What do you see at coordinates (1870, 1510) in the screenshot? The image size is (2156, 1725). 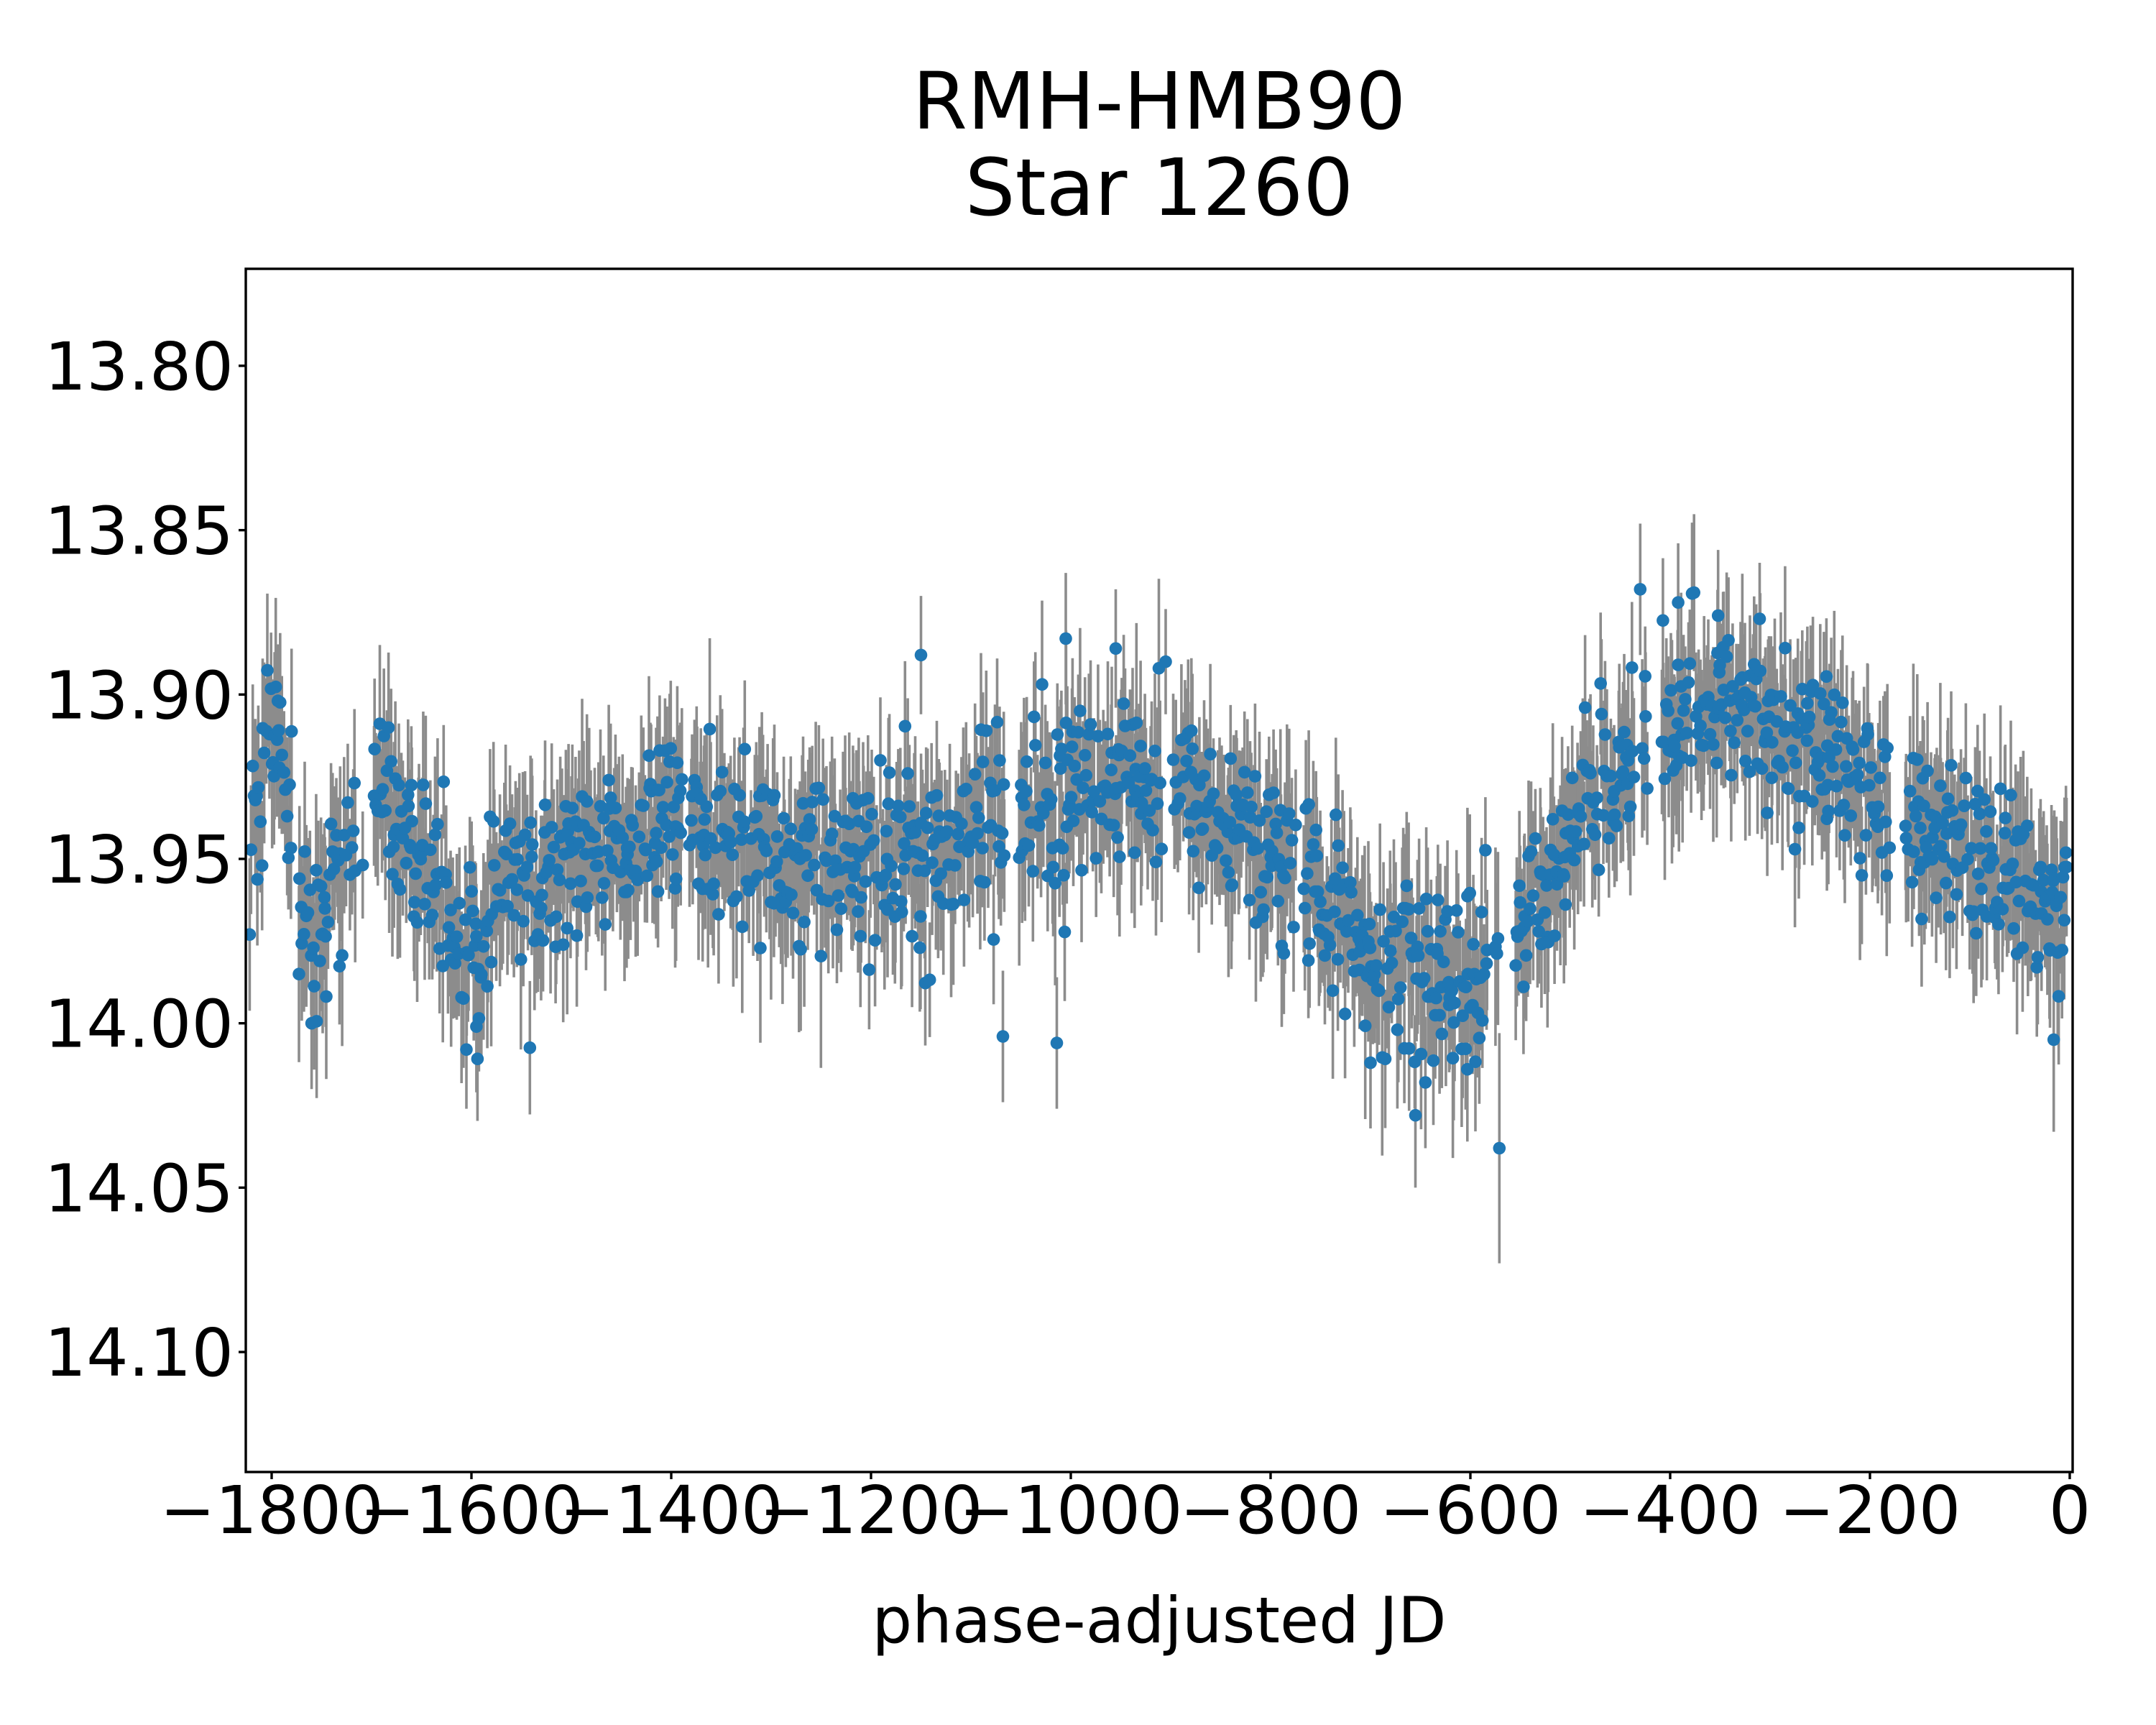 I see `x-tick-label: −200` at bounding box center [1870, 1510].